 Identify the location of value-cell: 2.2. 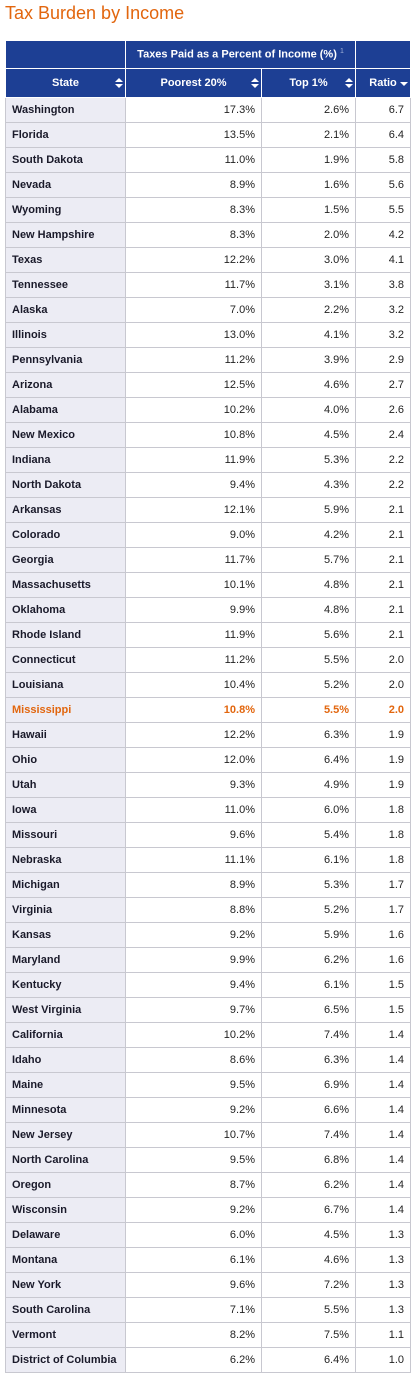
(383, 460).